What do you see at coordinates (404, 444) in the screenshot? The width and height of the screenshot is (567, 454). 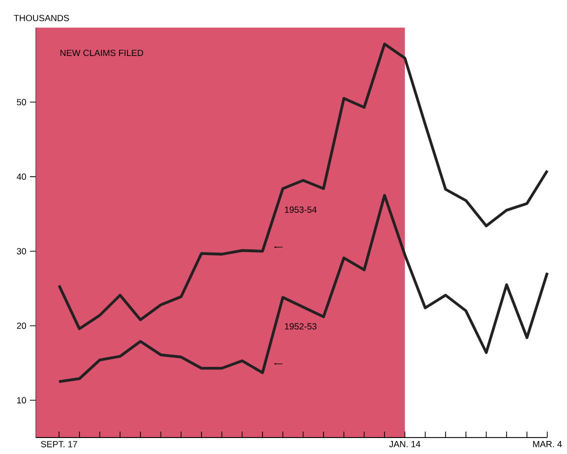 I see `x-tick-label: JAN. 14` at bounding box center [404, 444].